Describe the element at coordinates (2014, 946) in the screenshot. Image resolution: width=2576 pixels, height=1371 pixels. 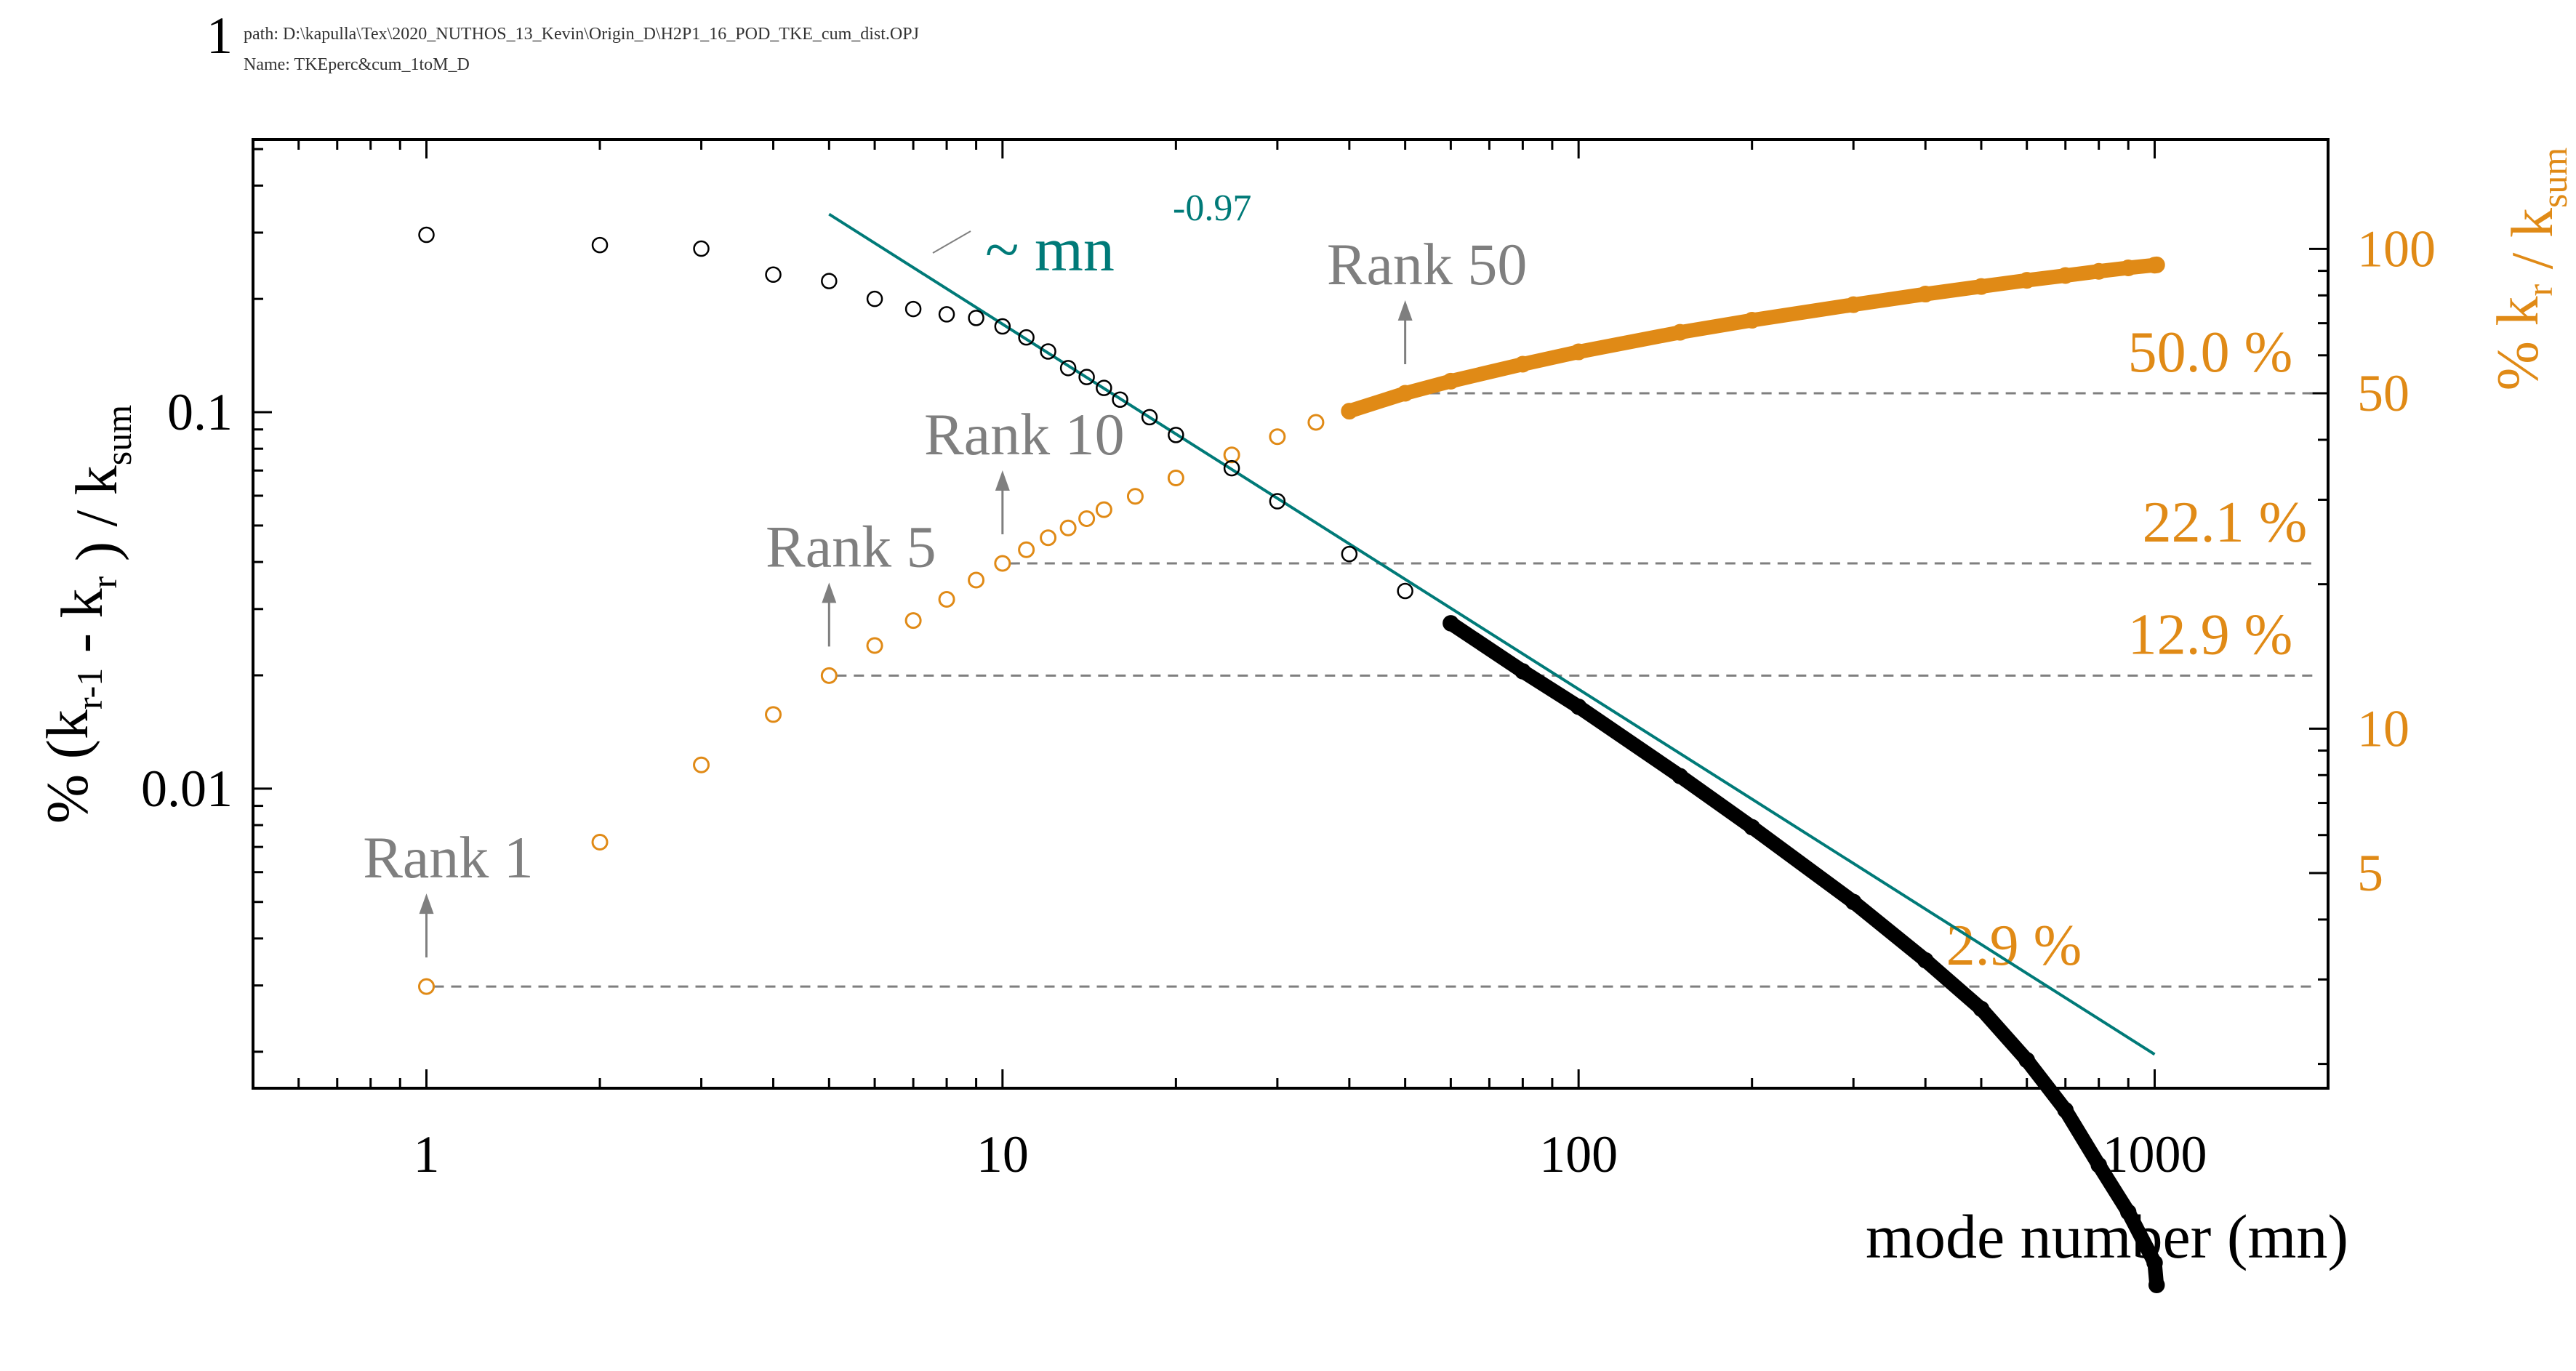
I see `percent-value-label: 2.9 %` at that location.